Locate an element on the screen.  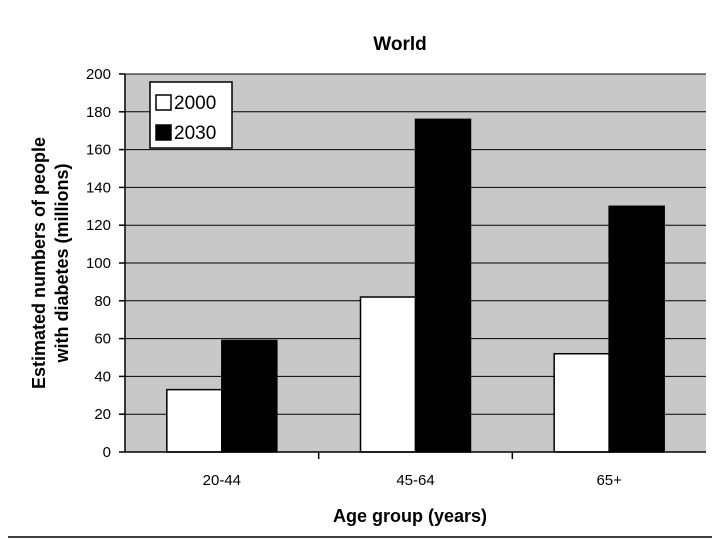
y-axis-title-line-1: Estimated numbers of people is located at coordinates (39, 263).